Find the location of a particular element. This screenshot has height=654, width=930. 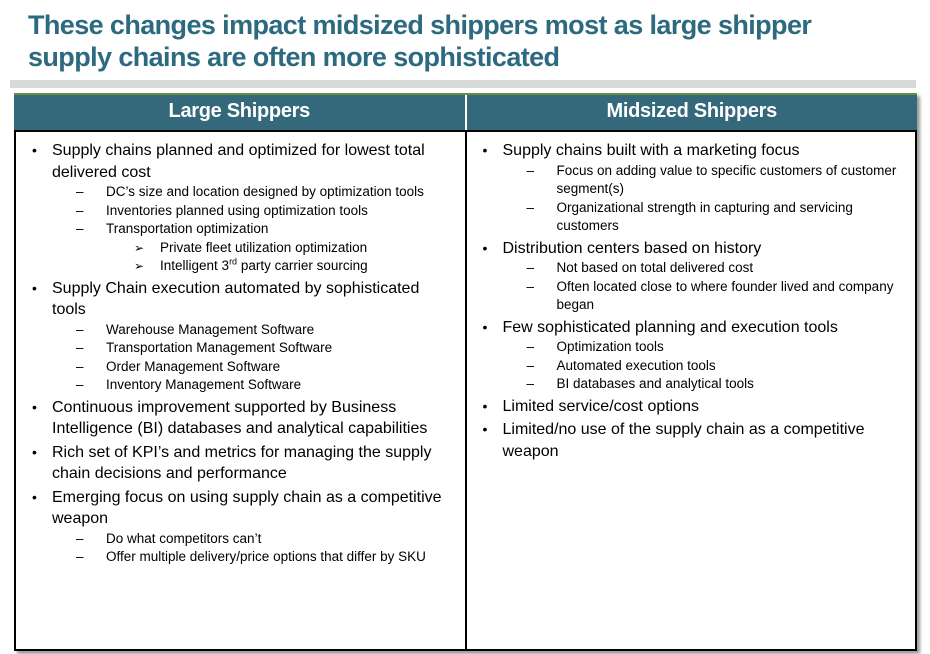

list-item: • Limited service/cost options is located at coordinates (685, 407).